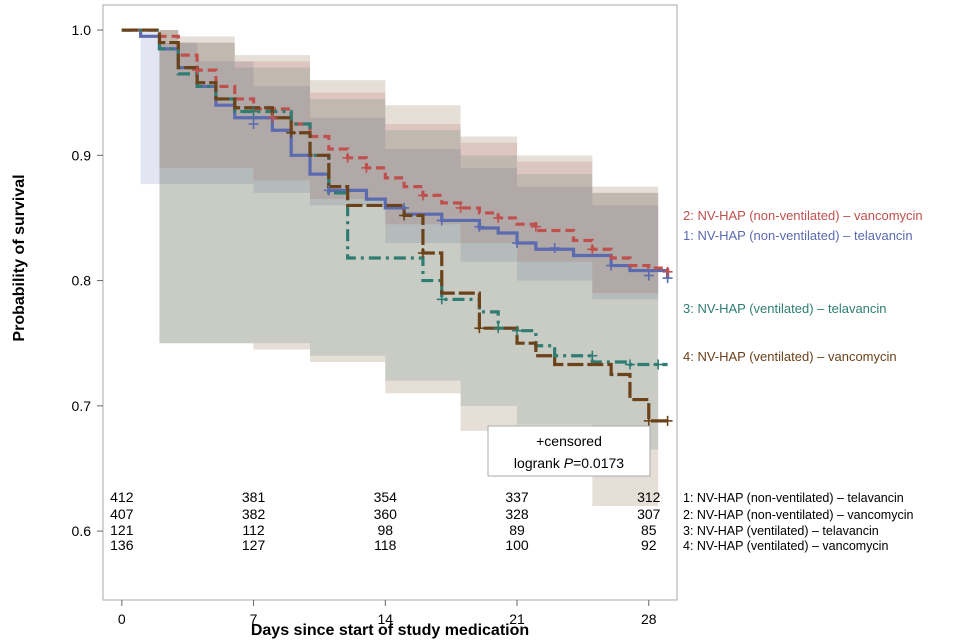 The height and width of the screenshot is (641, 979). What do you see at coordinates (254, 514) in the screenshot?
I see `at-risk-count: 382` at bounding box center [254, 514].